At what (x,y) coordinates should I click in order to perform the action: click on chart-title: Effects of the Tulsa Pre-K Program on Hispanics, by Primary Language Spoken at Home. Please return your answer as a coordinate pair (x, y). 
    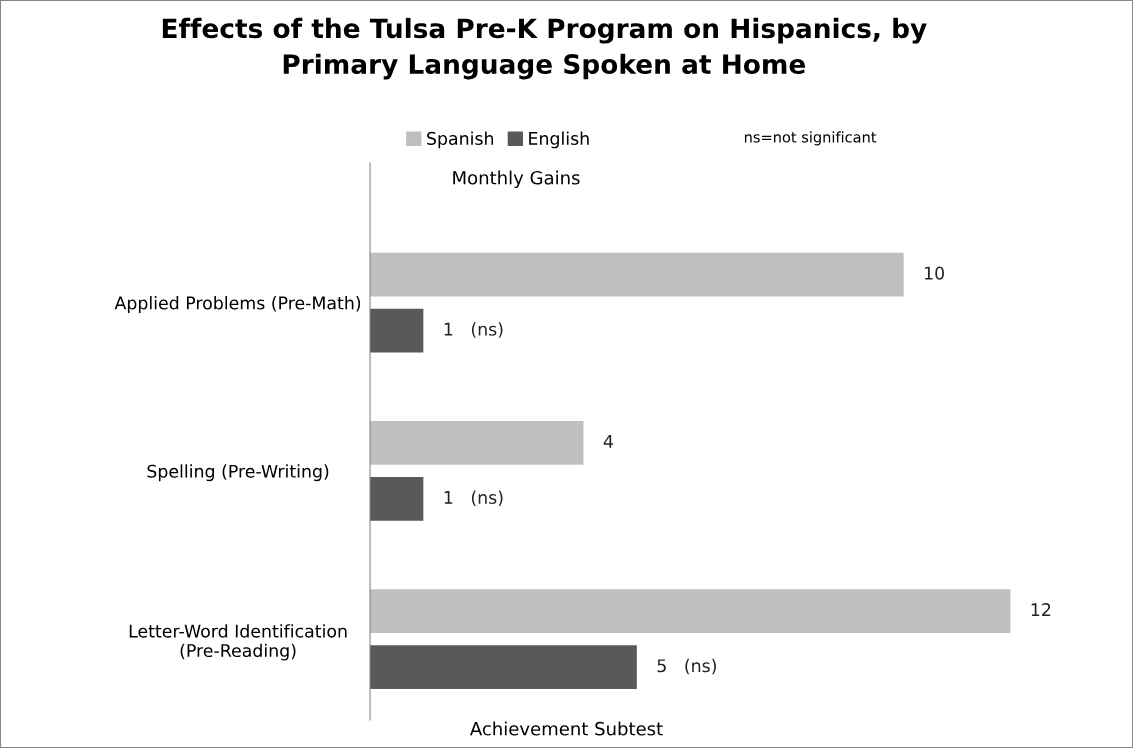
    Looking at the image, I should click on (544, 48).